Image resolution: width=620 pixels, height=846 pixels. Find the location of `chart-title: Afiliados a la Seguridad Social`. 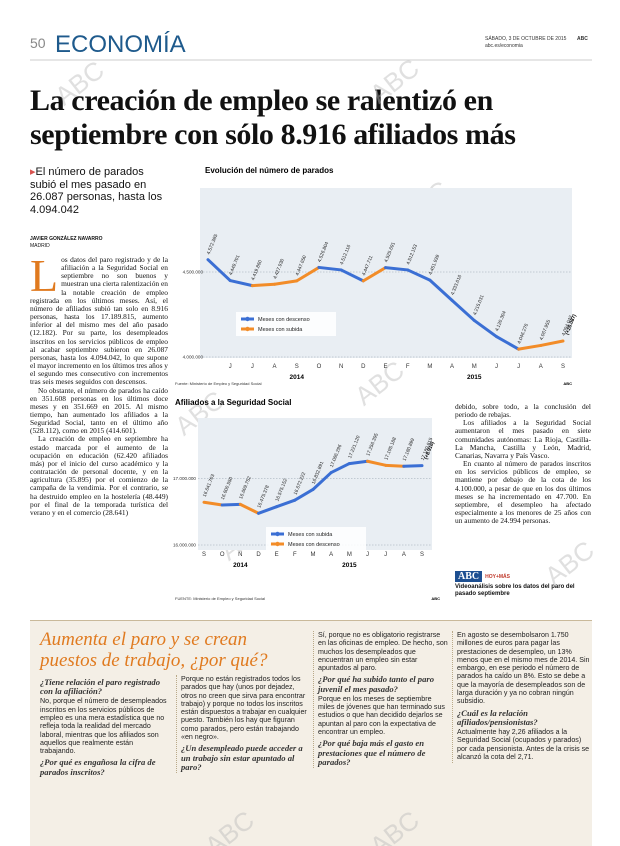

chart-title: Afiliados a la Seguridad Social is located at coordinates (233, 402).